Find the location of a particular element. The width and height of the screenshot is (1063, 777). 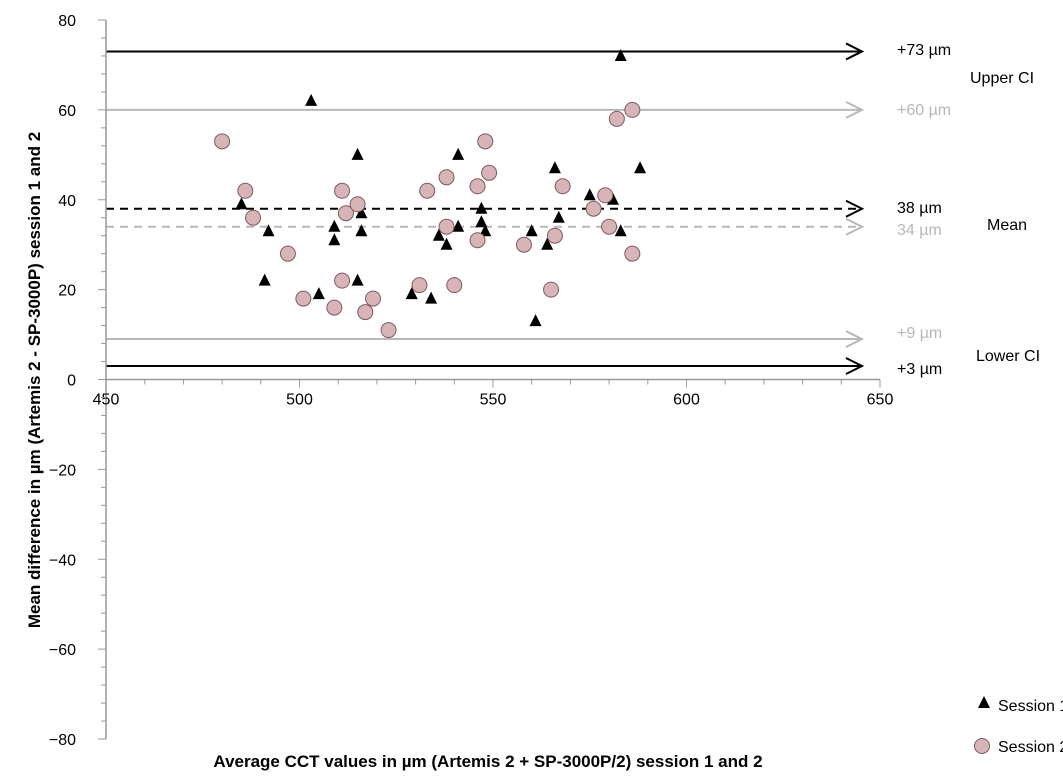

mean-group-label: Mean is located at coordinates (1007, 225).